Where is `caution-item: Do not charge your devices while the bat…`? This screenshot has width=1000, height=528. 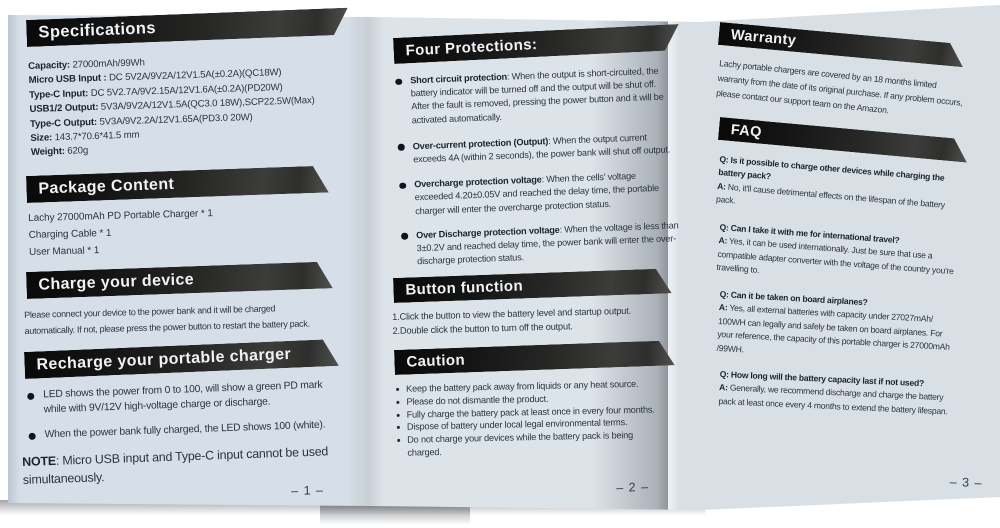
caution-item: Do not charge your devices while the bat… is located at coordinates (546, 444).